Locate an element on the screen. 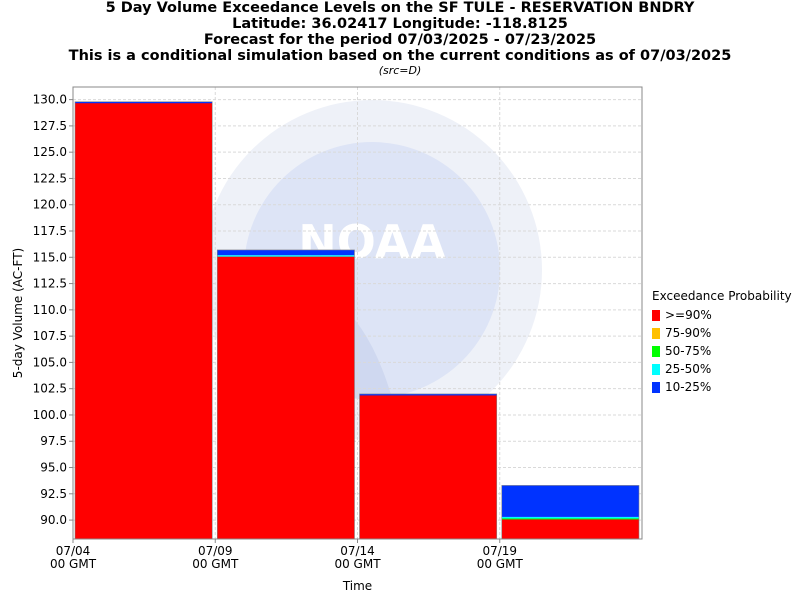 Image resolution: width=800 pixels, height=600 pixels. legend-label: 10-25% is located at coordinates (688, 387).